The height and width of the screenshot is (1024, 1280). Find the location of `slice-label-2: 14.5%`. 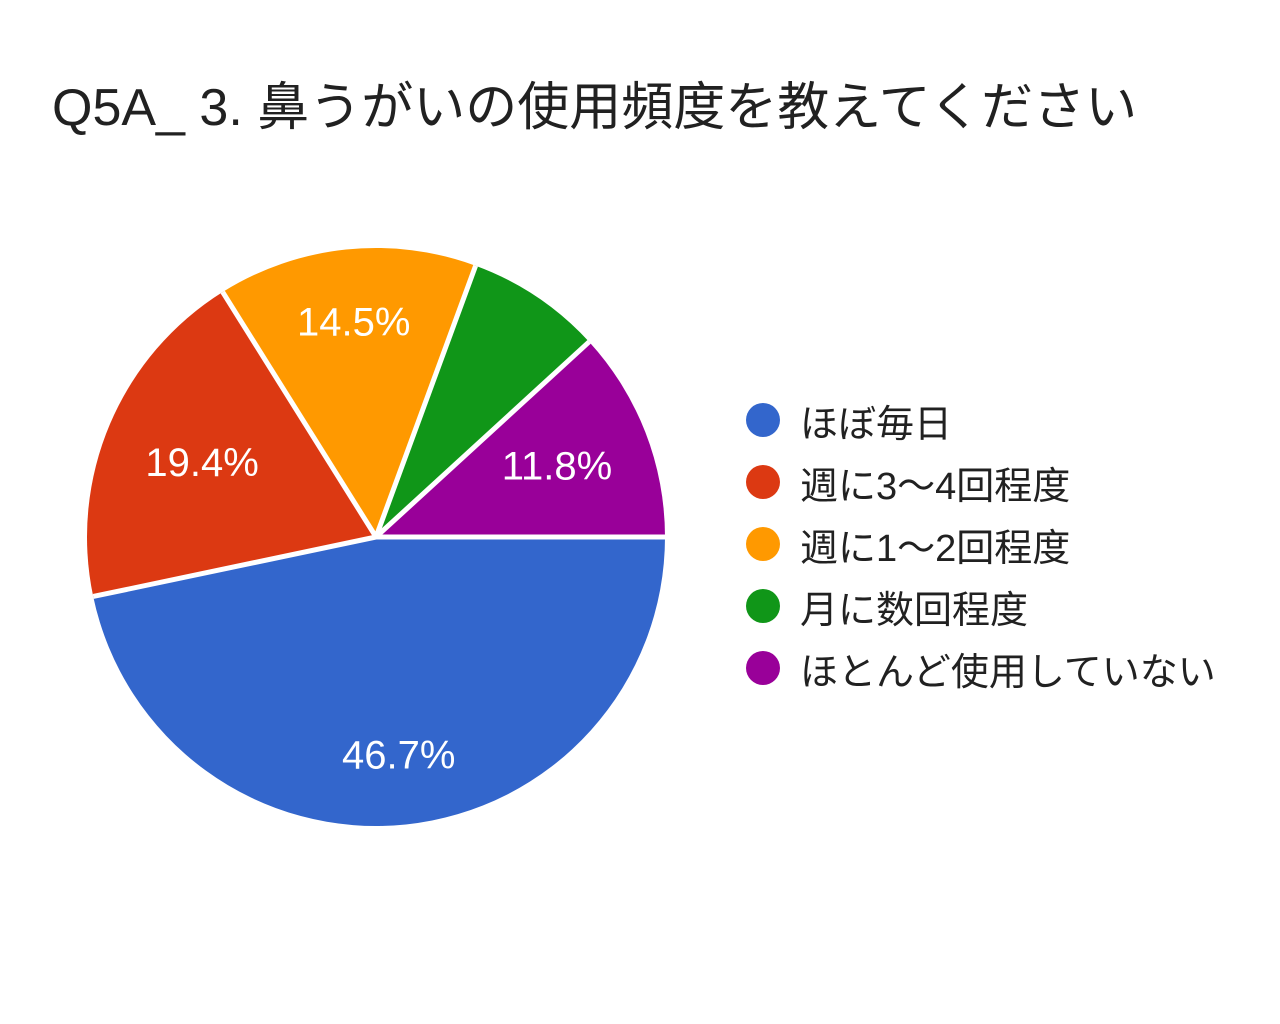

slice-label-2: 14.5% is located at coordinates (353, 322).